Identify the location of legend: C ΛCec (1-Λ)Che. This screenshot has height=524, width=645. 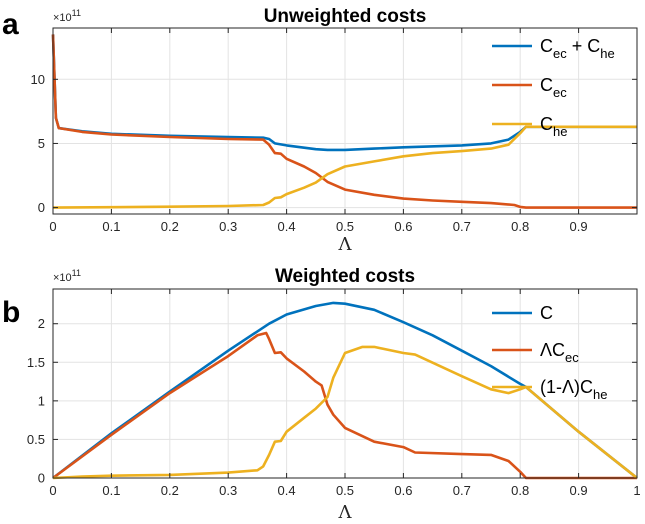
(549, 352).